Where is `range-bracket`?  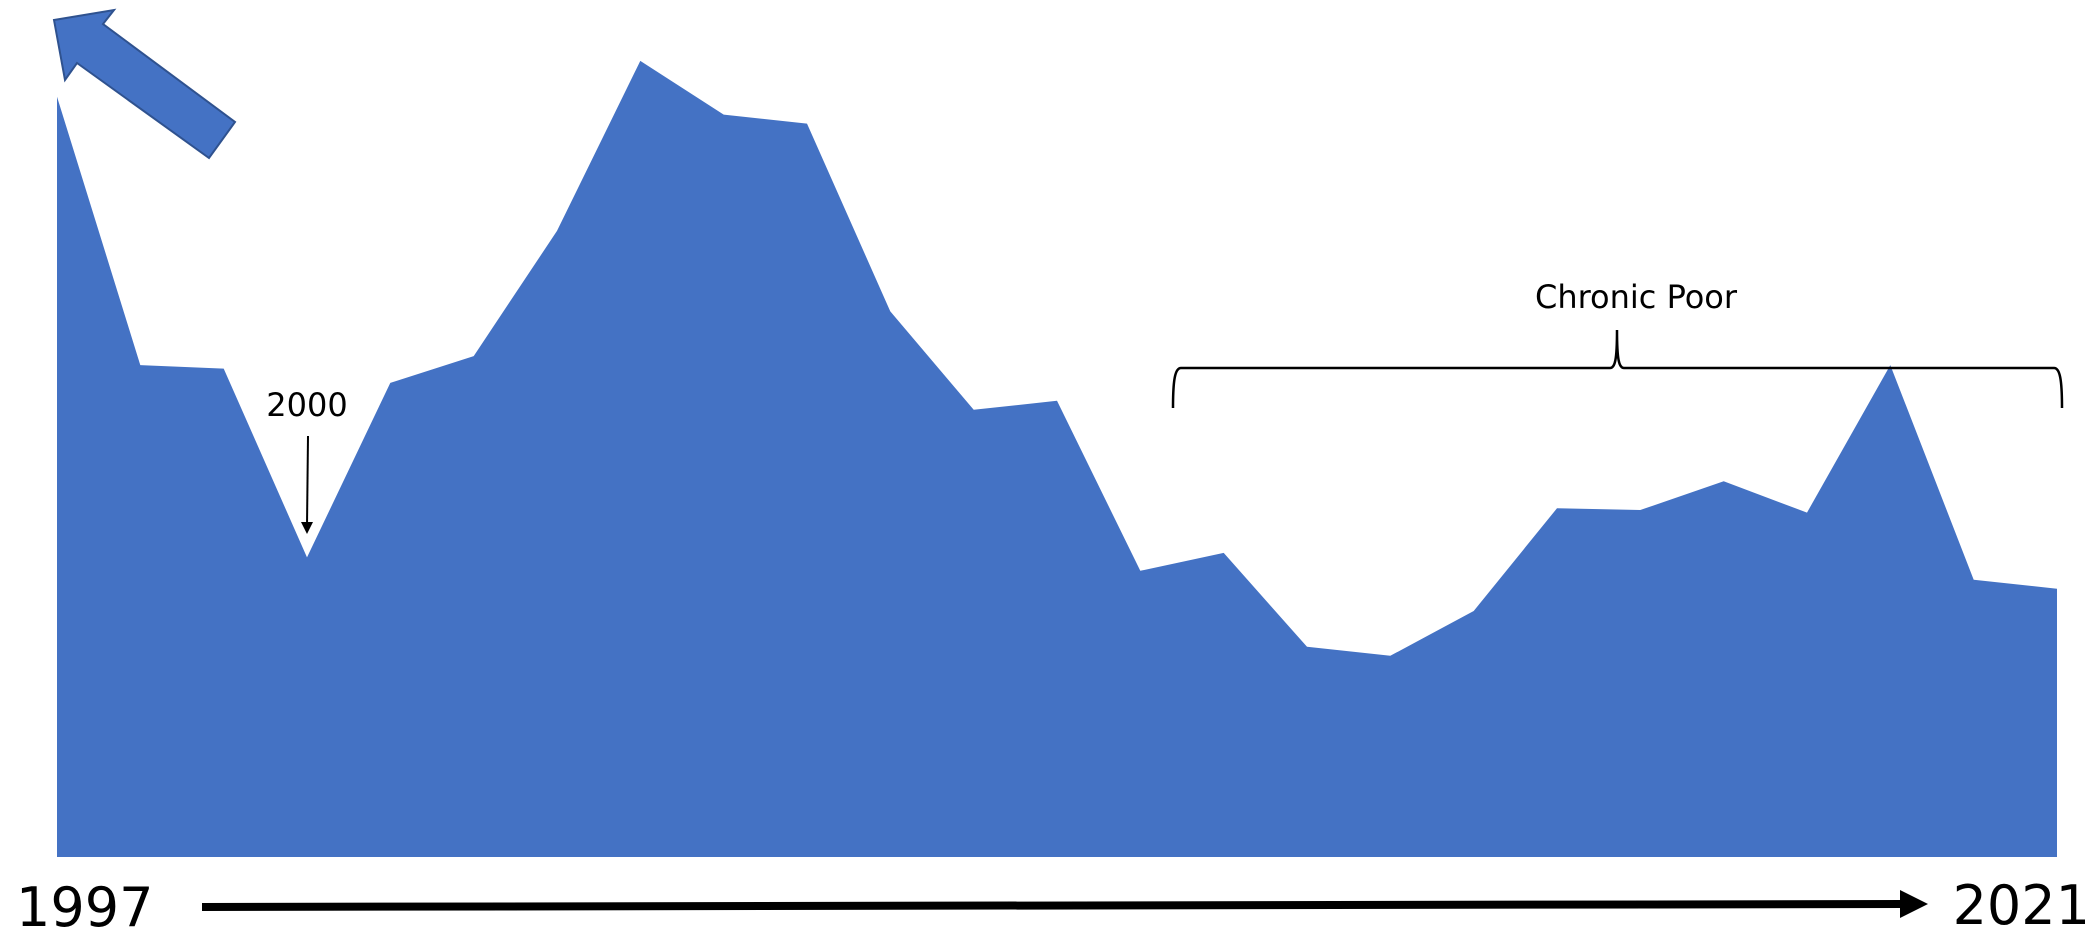
range-bracket is located at coordinates (1617, 369).